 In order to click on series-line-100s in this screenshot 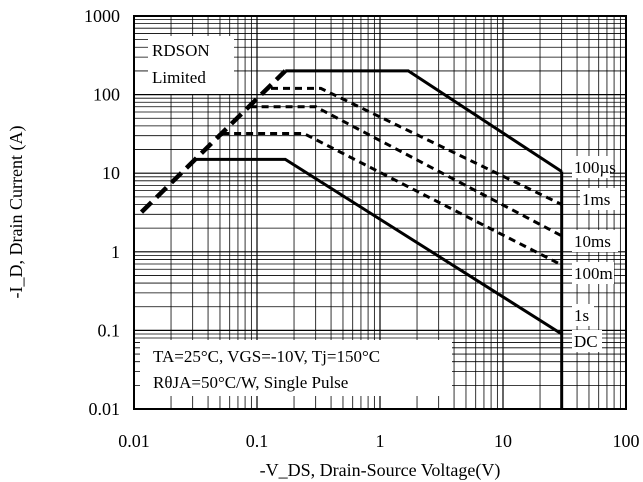, I will do `click(424, 121)`.